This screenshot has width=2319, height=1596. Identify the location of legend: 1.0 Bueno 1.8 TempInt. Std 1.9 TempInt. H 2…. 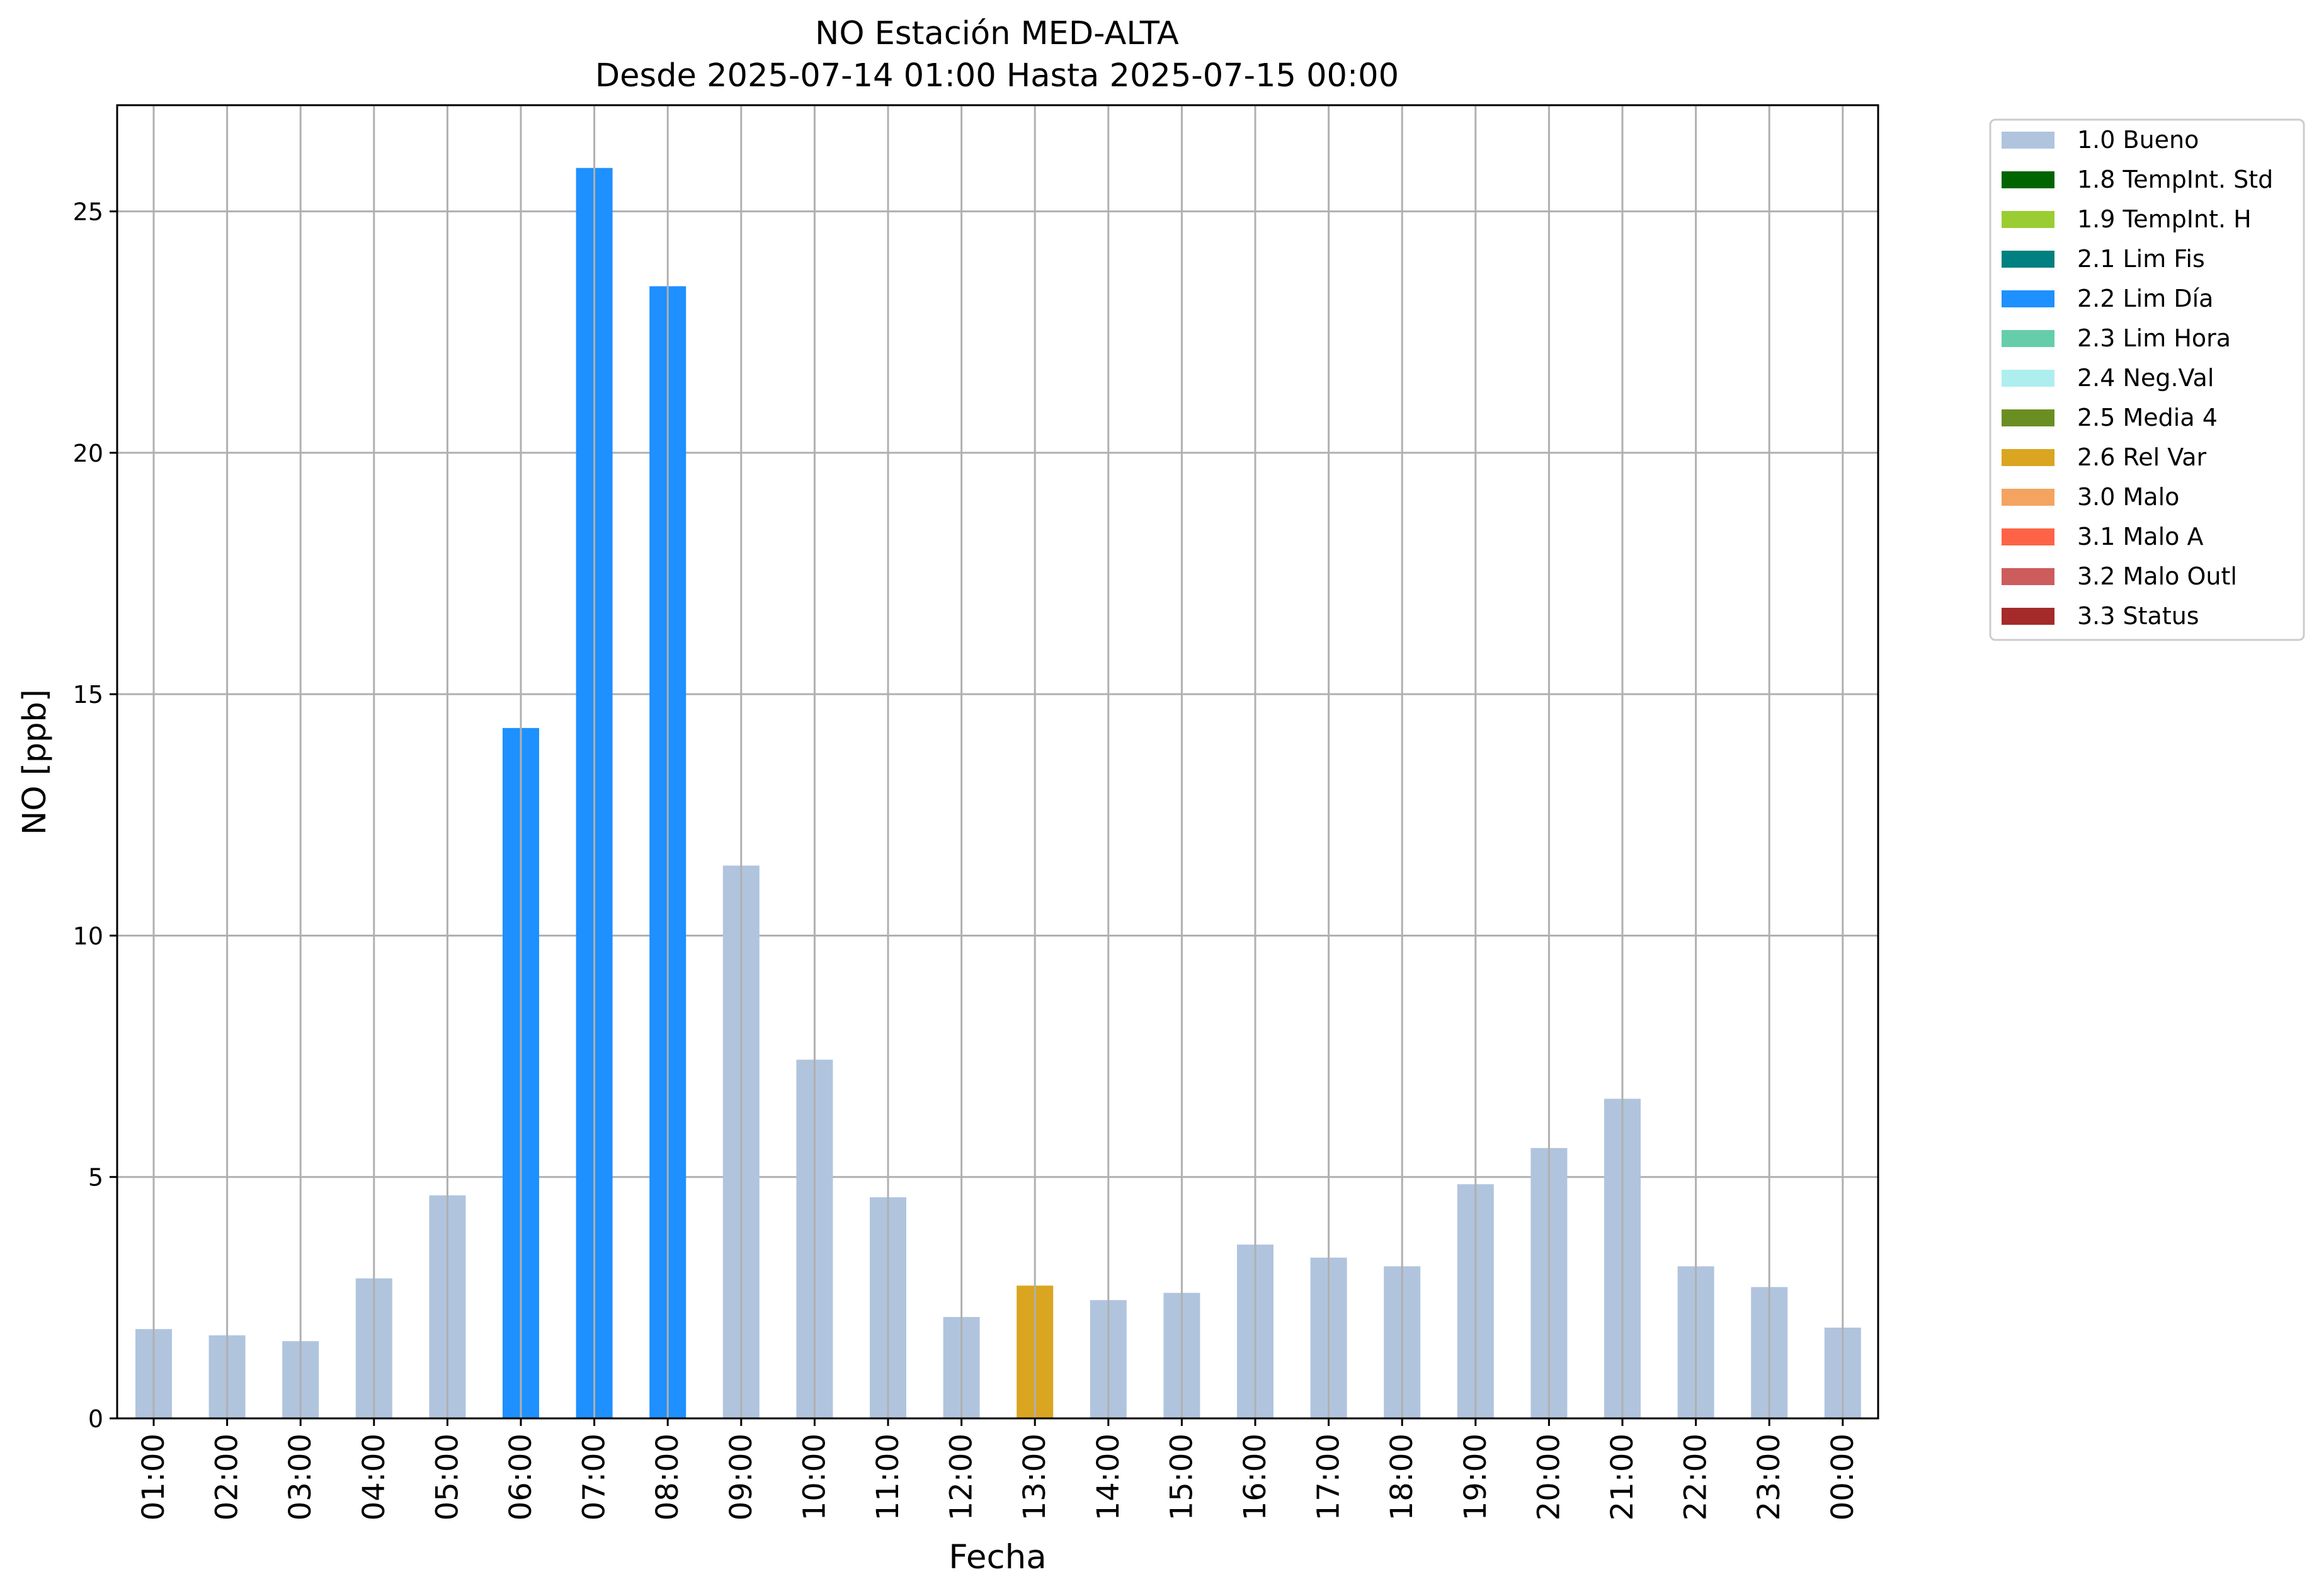
(2147, 379).